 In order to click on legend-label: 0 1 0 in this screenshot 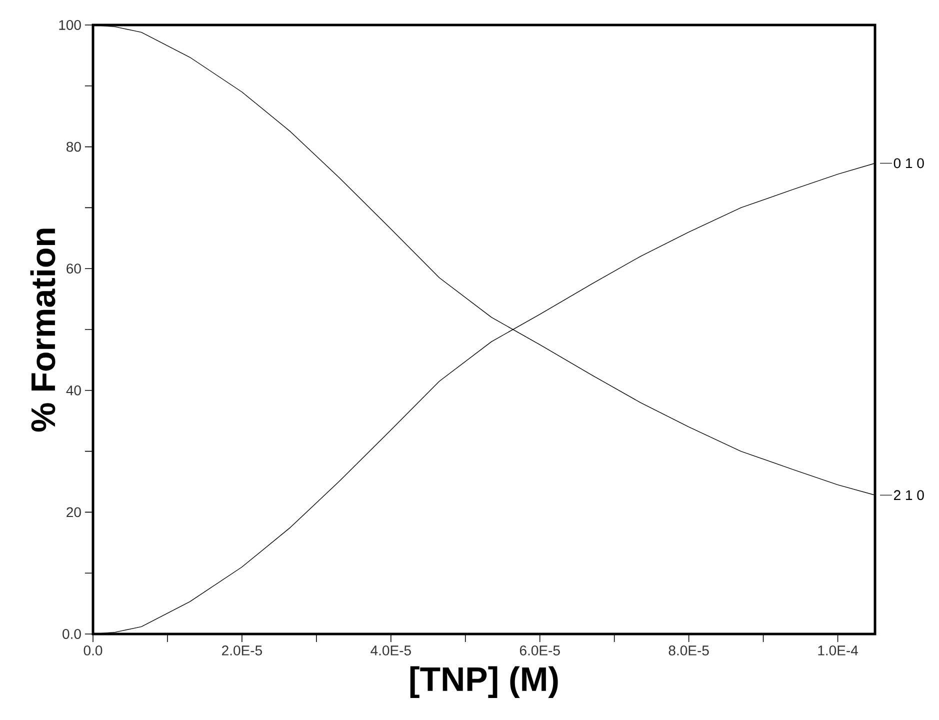, I will do `click(909, 163)`.